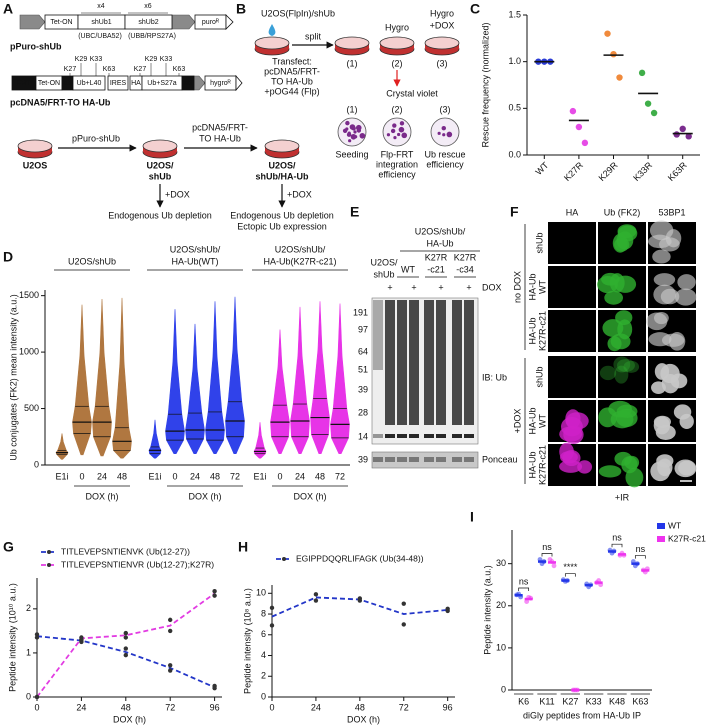 The image size is (708, 726). What do you see at coordinates (28, 652) in the screenshot?
I see `y-tick-label: 1` at bounding box center [28, 652].